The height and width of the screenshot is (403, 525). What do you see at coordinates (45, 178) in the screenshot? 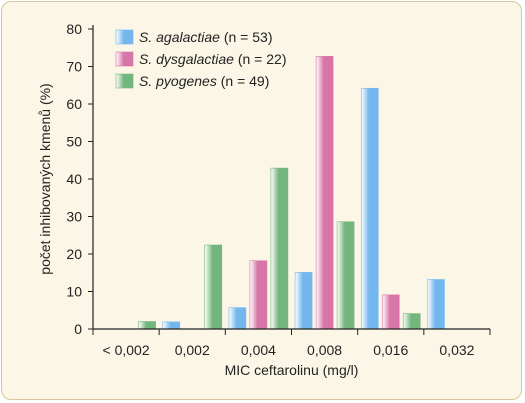
I see `y-axis-label: počet inhibovaných kmenů (%)` at bounding box center [45, 178].